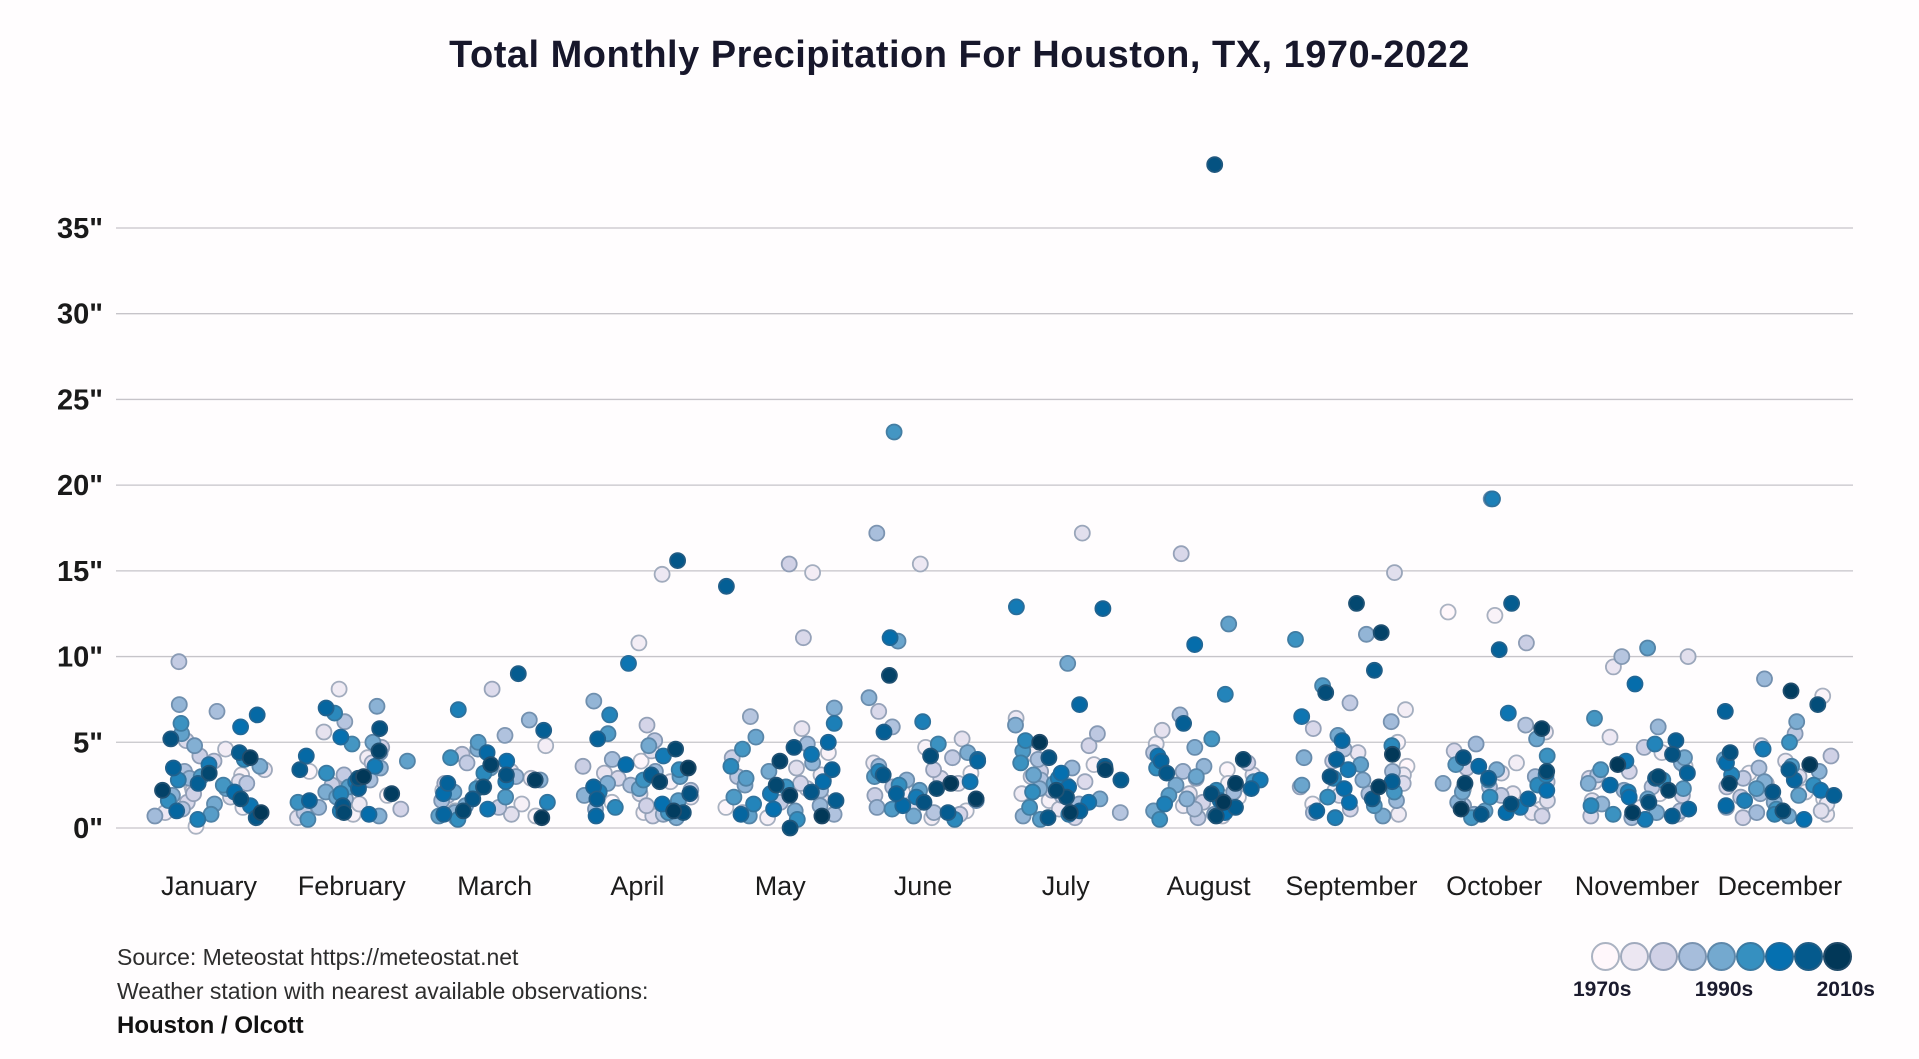  What do you see at coordinates (1602, 989) in the screenshot?
I see `legend-label-1970s: 1970s` at bounding box center [1602, 989].